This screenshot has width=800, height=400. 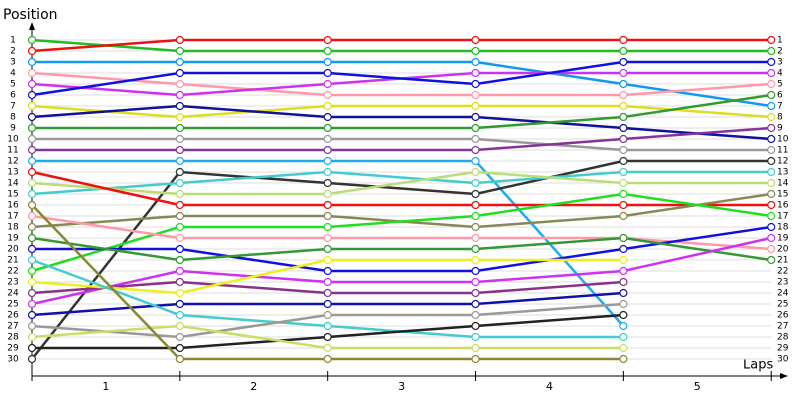 What do you see at coordinates (12, 195) in the screenshot?
I see `y-tick-label: 15` at bounding box center [12, 195].